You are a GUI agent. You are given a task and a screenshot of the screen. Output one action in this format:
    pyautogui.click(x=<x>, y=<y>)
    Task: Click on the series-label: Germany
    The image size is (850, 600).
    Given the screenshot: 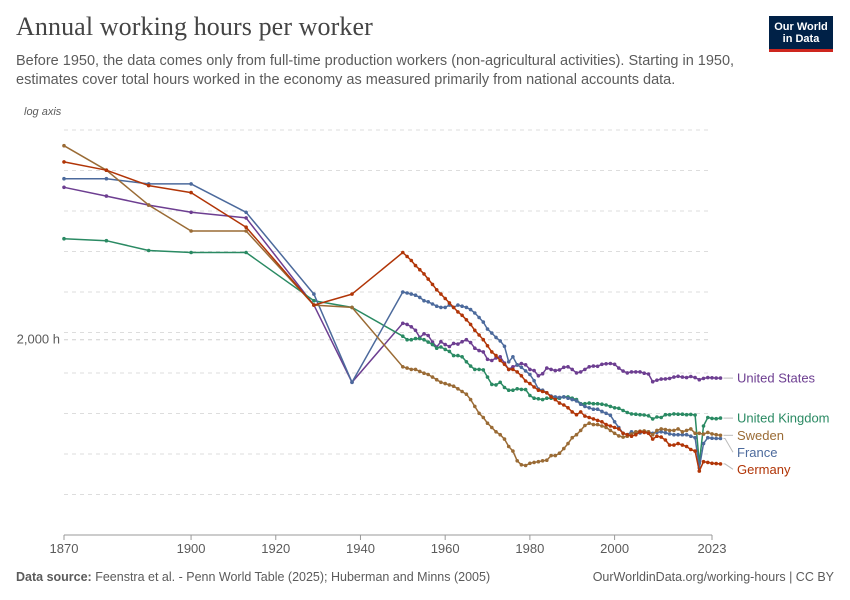 What is the action you would take?
    pyautogui.click(x=764, y=469)
    